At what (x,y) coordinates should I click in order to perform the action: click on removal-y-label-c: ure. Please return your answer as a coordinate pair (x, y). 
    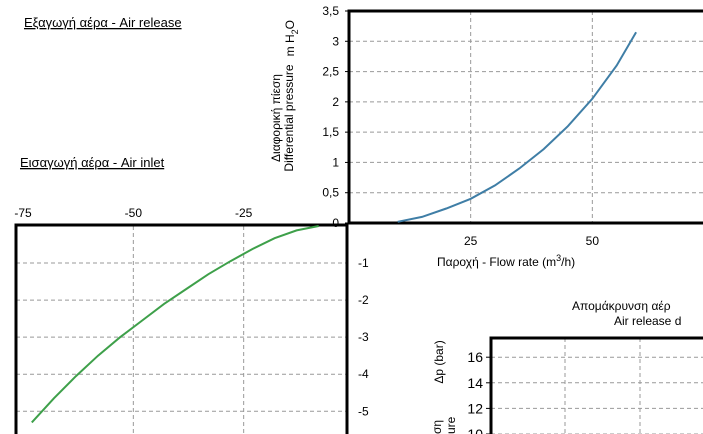
    Looking at the image, I should click on (451, 425).